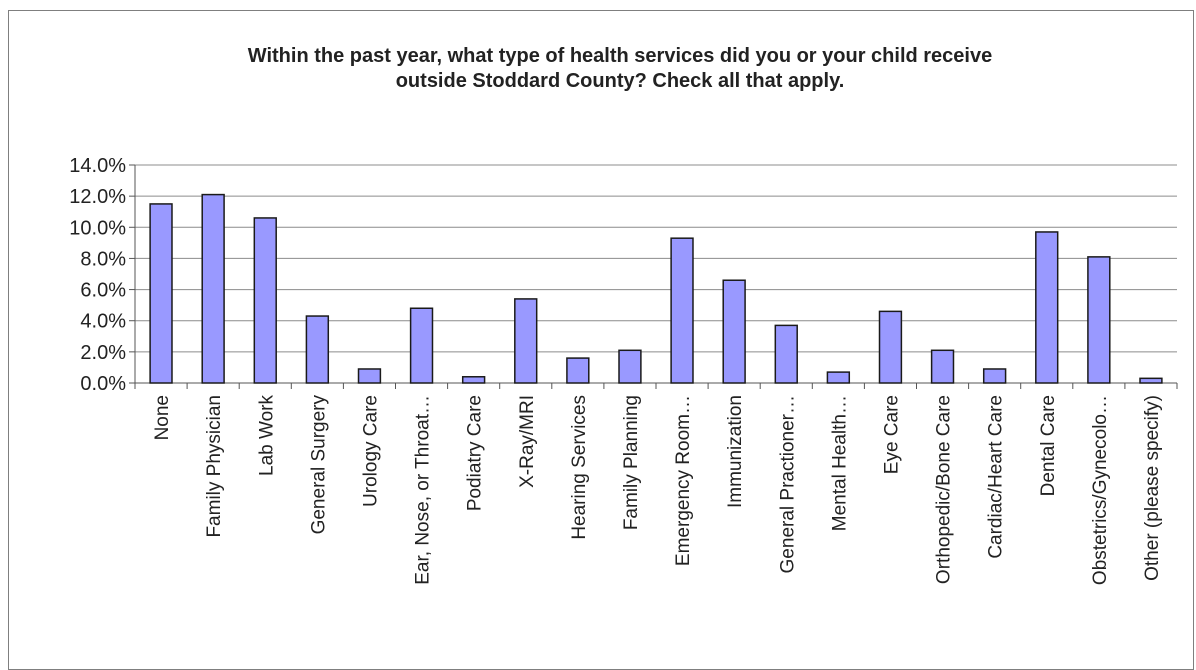  I want to click on y-tick-label: 6.0%, so click(103, 291).